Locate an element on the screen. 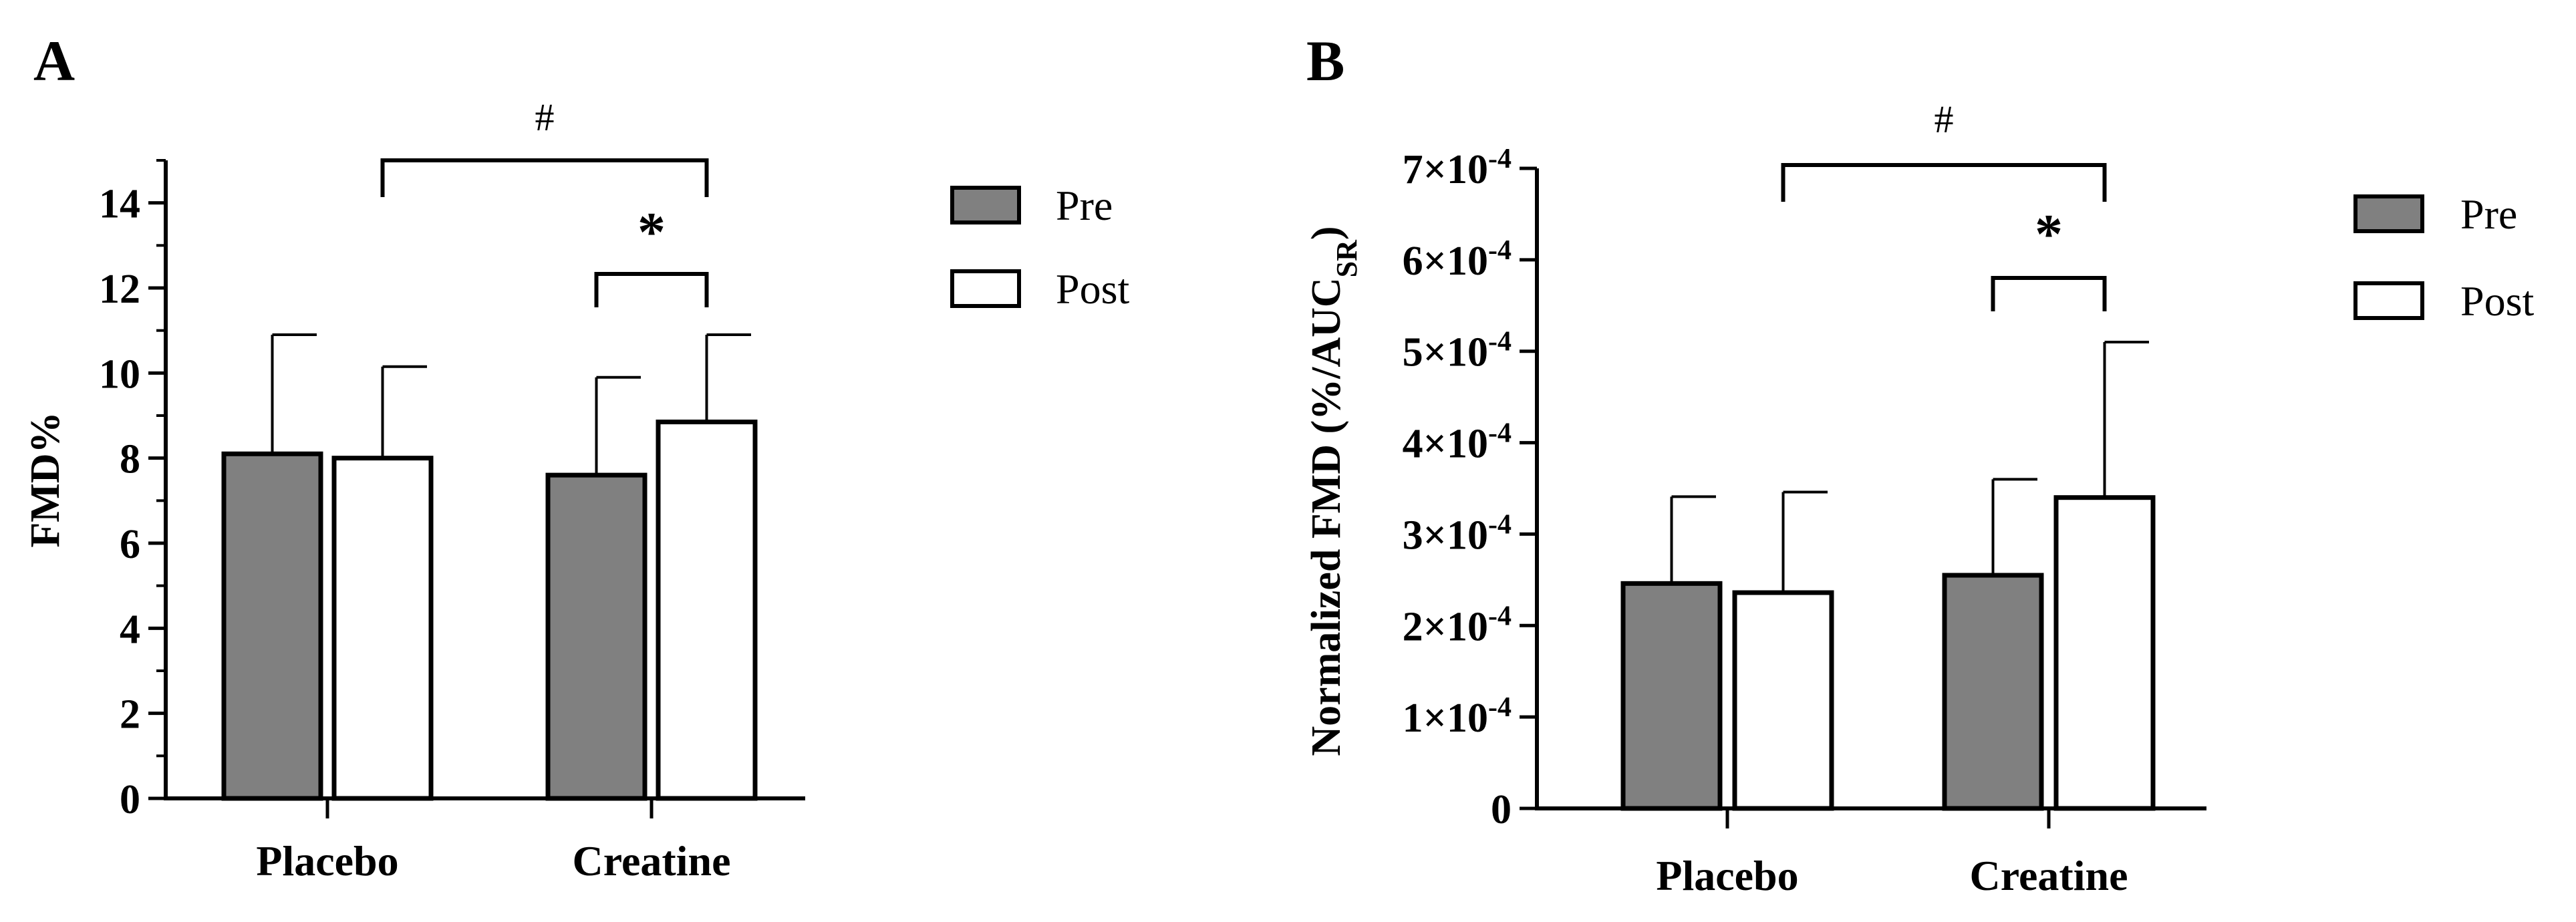  y-tick-label: 12 is located at coordinates (119, 289).